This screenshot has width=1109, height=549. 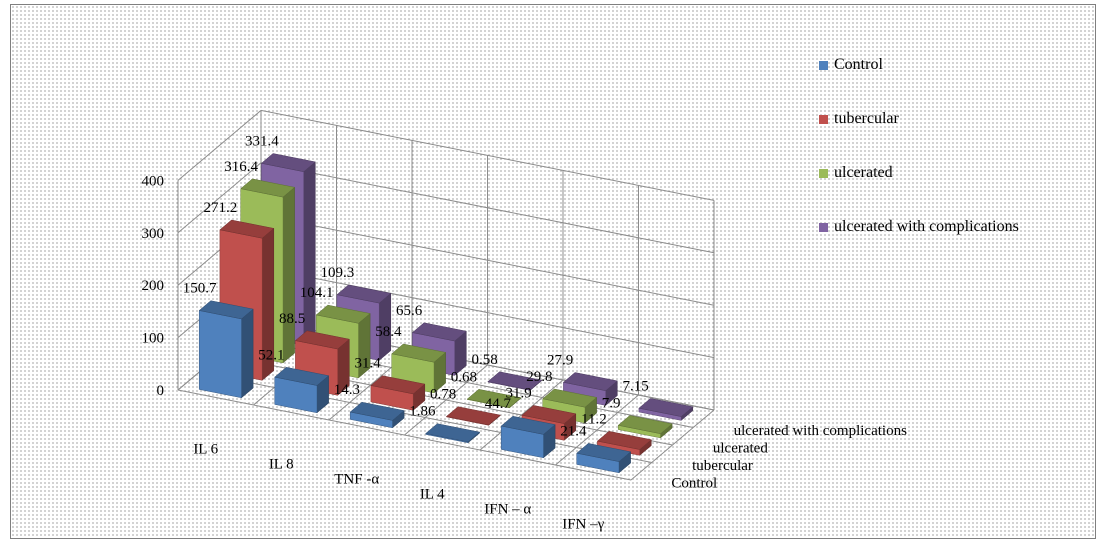 What do you see at coordinates (823, 119) in the screenshot?
I see `legend-swatch-tubercular` at bounding box center [823, 119].